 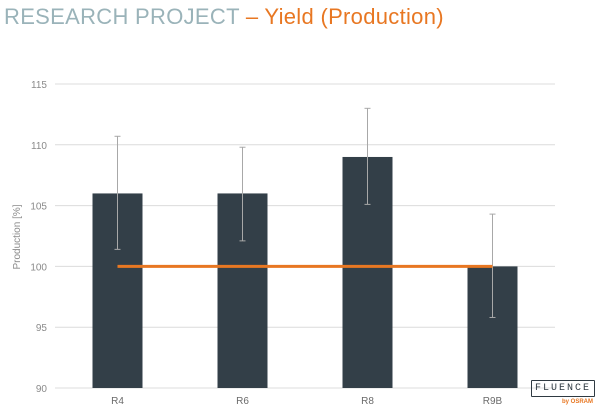 What do you see at coordinates (39, 85) in the screenshot?
I see `y-tick-label: 115` at bounding box center [39, 85].